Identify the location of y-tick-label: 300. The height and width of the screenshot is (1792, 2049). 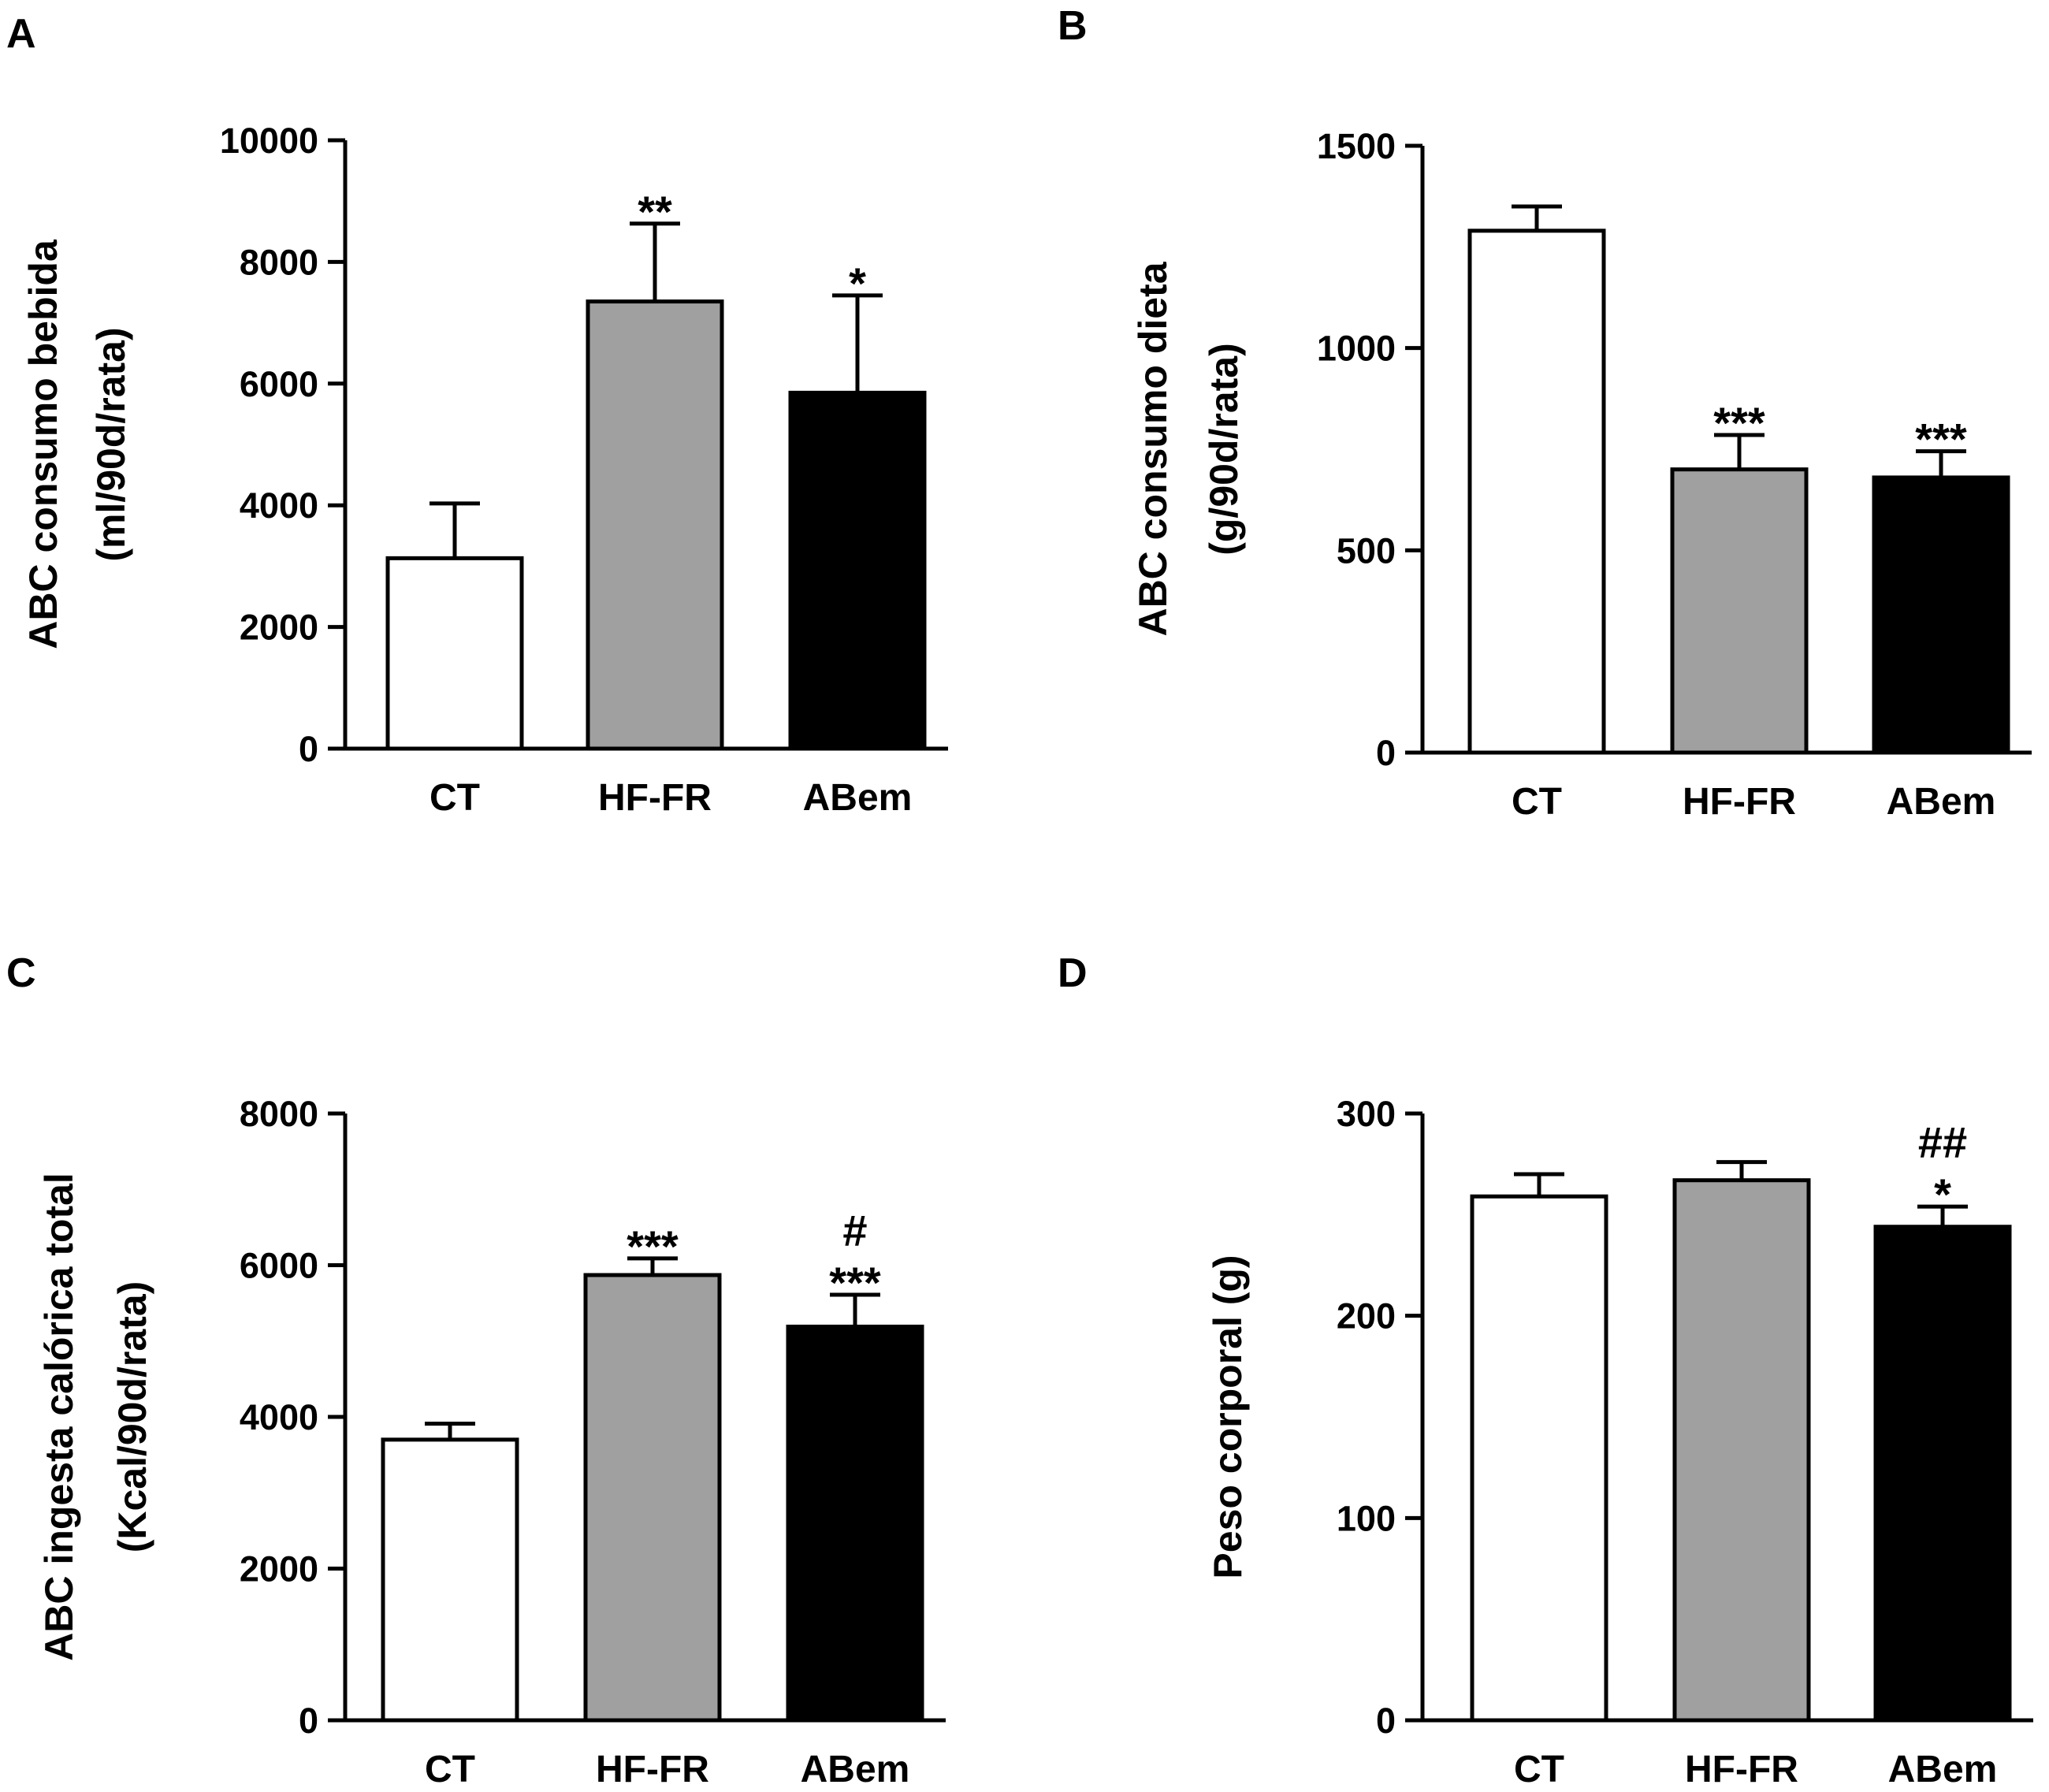
(1367, 1114).